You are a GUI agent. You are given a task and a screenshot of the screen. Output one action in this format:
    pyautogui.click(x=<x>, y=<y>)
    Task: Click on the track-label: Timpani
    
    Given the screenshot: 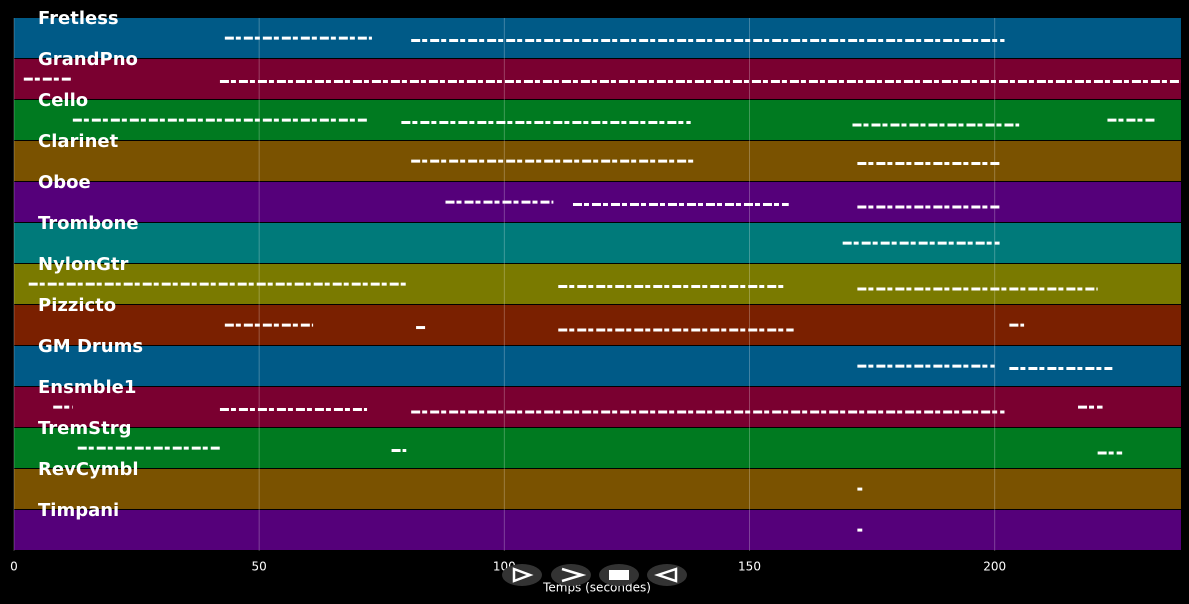 What is the action you would take?
    pyautogui.click(x=78, y=510)
    